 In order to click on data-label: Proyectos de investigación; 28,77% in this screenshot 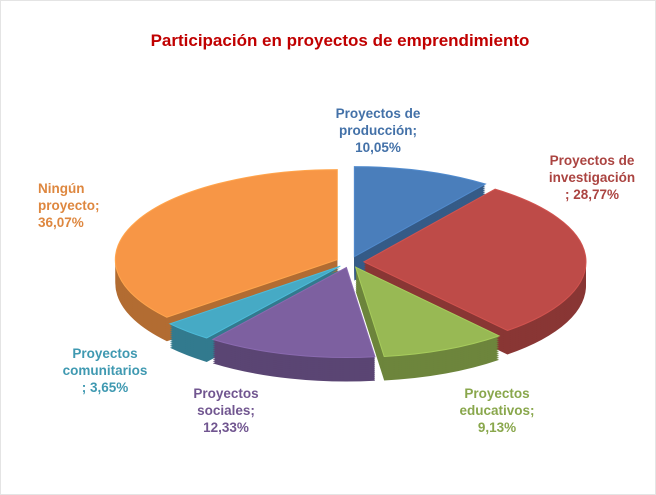, I will do `click(592, 177)`.